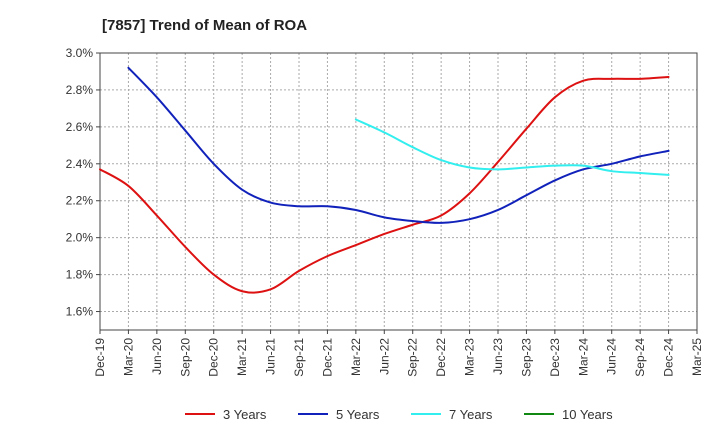  Describe the element at coordinates (399, 414) in the screenshot. I see `legend: 3 Years 5 Years 7 Years 10 Years` at that location.